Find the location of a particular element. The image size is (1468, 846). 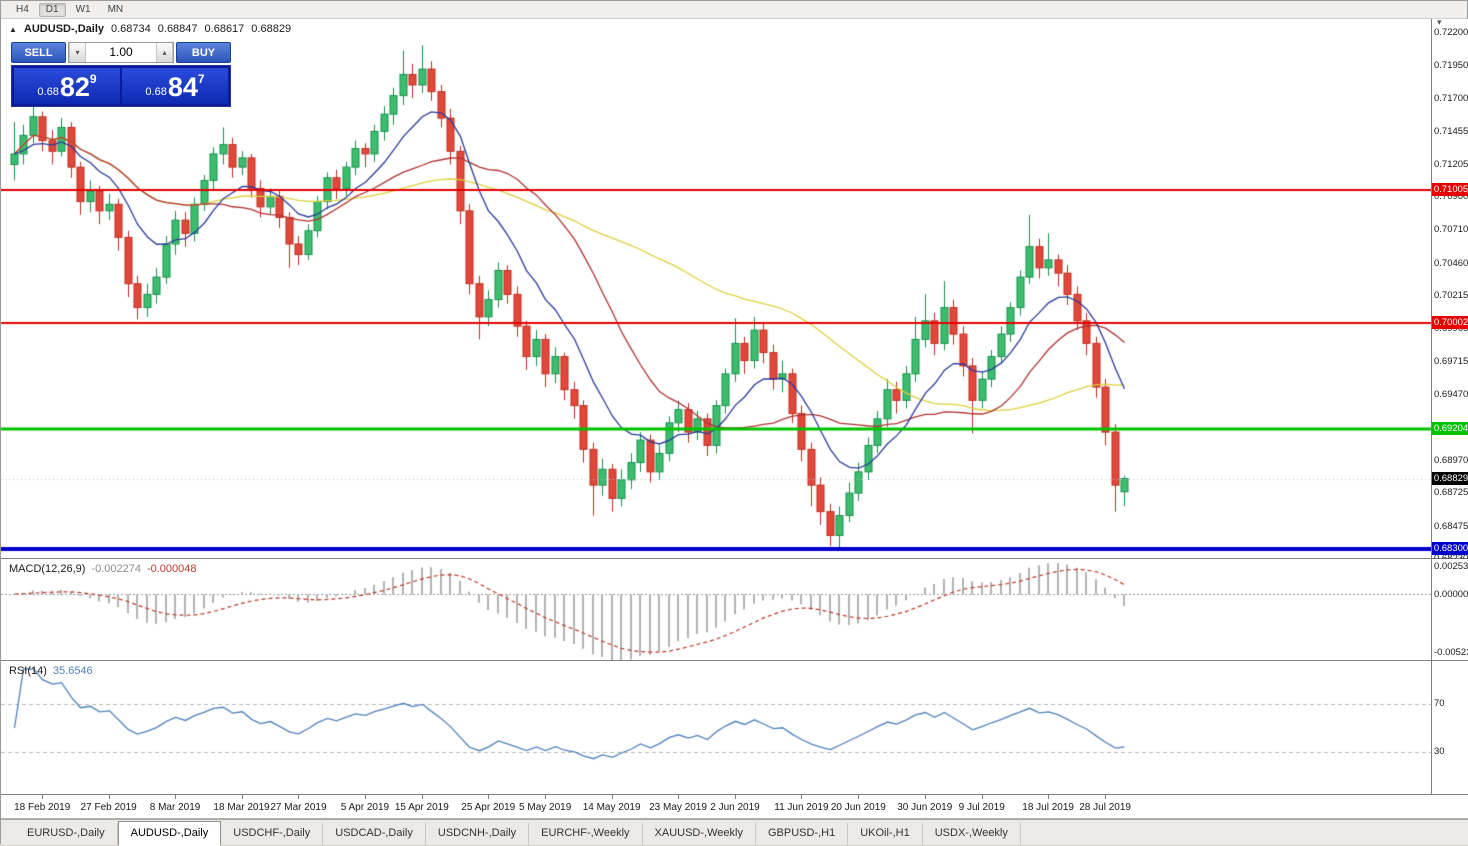

date-label: 27 Mar 2019 is located at coordinates (298, 807).